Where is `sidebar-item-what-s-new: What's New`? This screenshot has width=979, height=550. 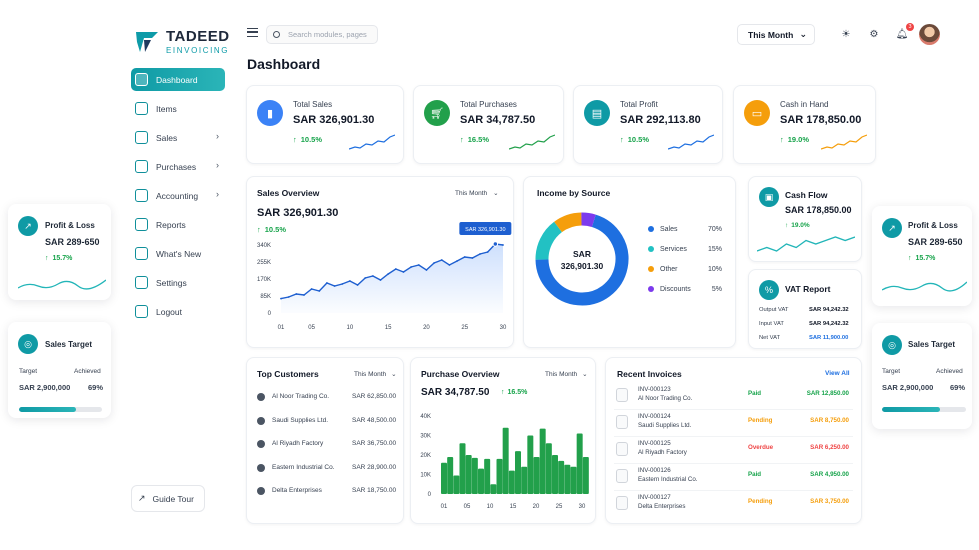 sidebar-item-what-s-new: What's New is located at coordinates (178, 253).